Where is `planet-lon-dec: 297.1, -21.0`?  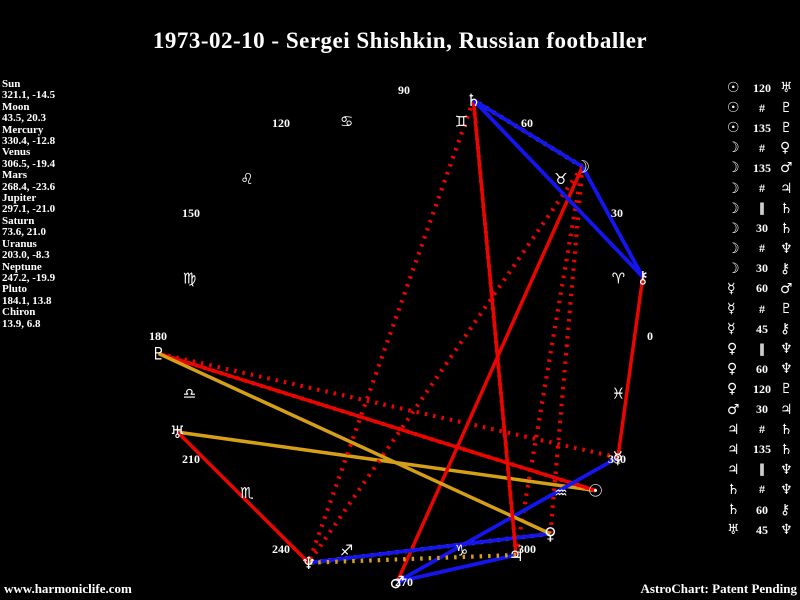 planet-lon-dec: 297.1, -21.0 is located at coordinates (29, 209).